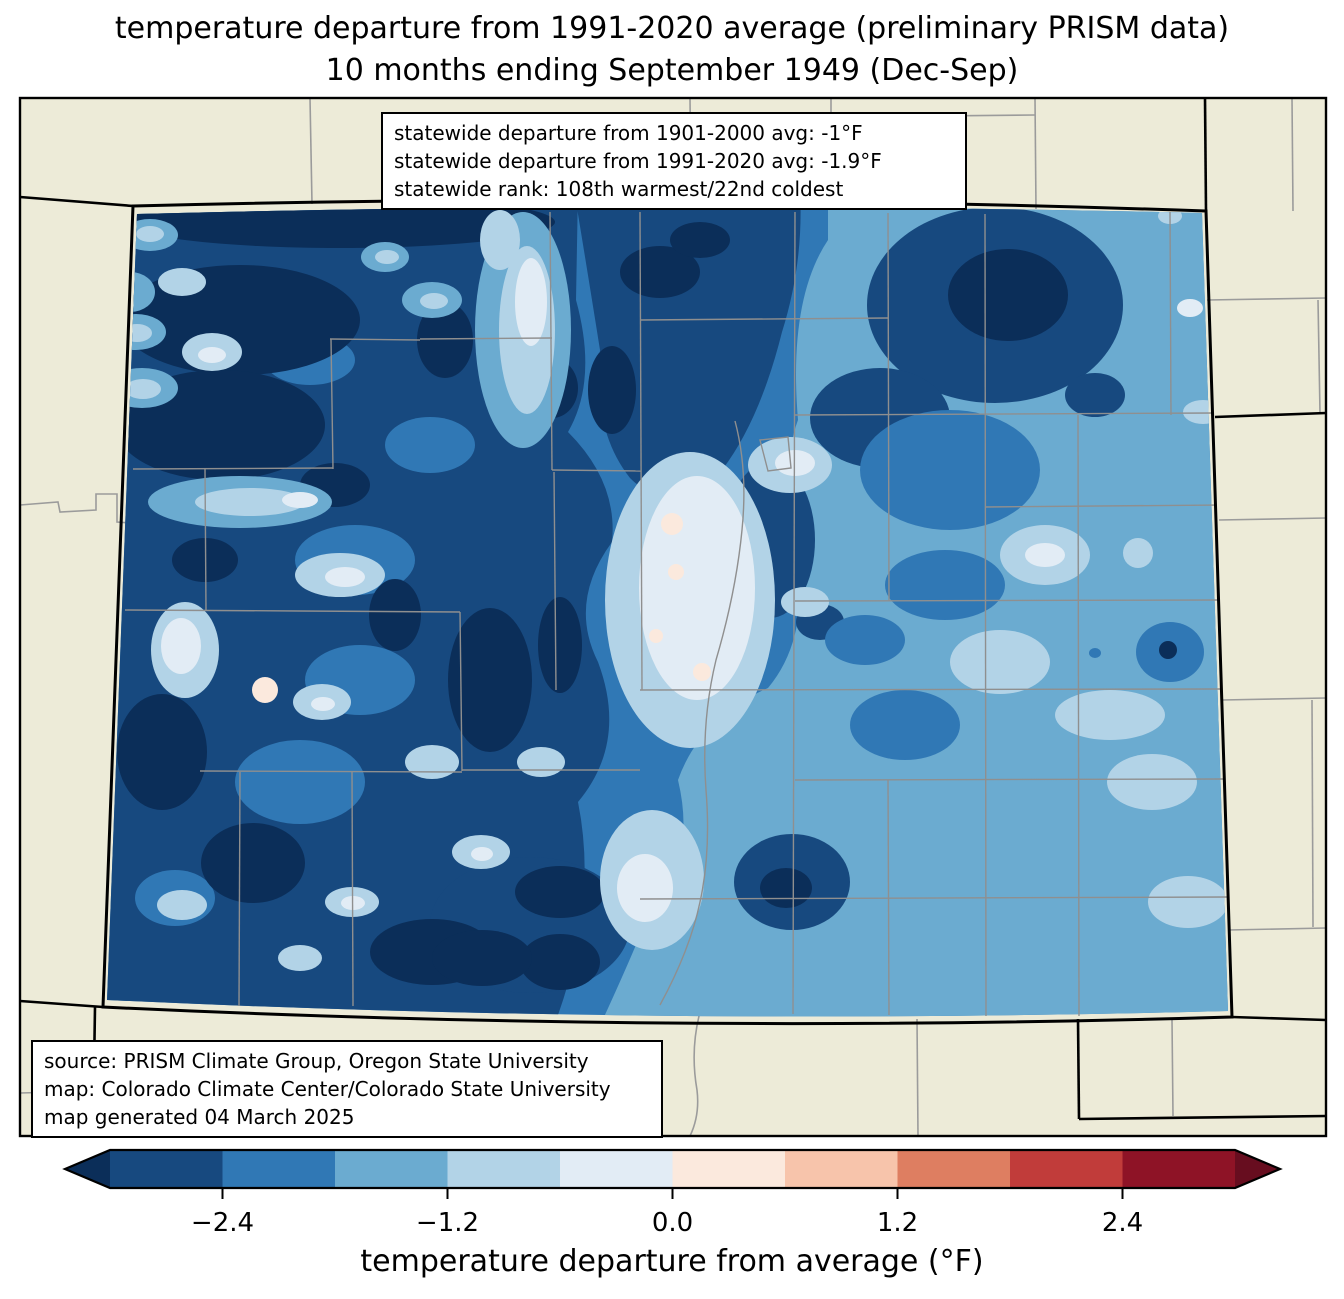 The width and height of the screenshot is (1344, 1299). What do you see at coordinates (222, 1223) in the screenshot?
I see `colorbar-tick-label: −2.4` at bounding box center [222, 1223].